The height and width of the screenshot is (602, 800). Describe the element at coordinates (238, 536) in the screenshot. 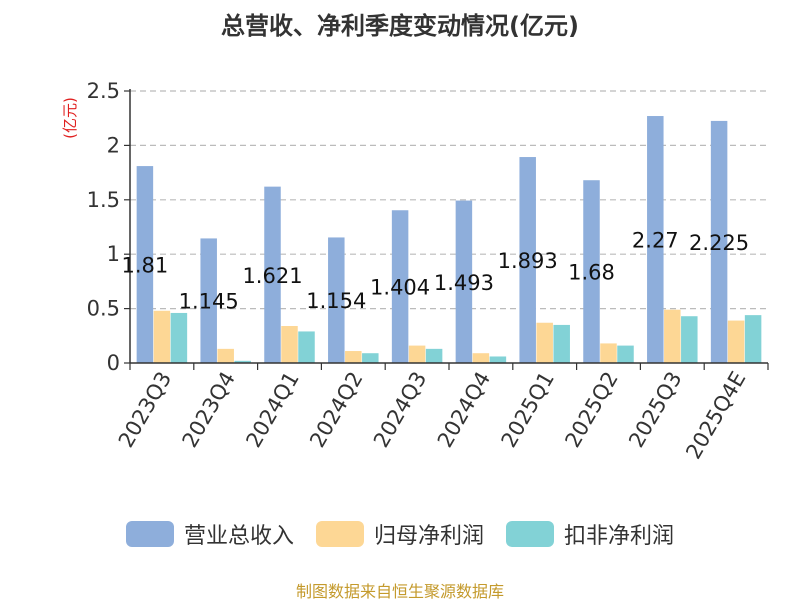

I see `legend-label-revenue: 营业总收入` at that location.